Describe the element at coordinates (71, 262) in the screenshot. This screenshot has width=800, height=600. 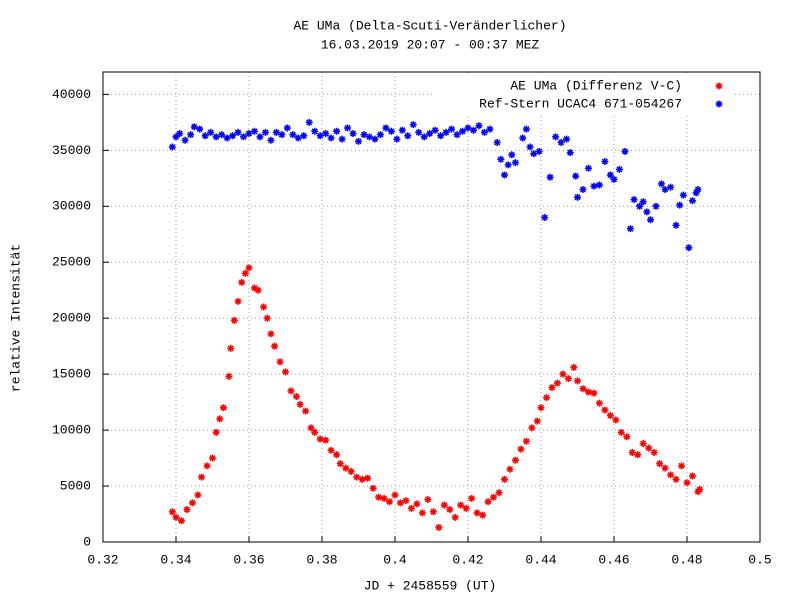
I see `y-tick-label: 25000` at that location.